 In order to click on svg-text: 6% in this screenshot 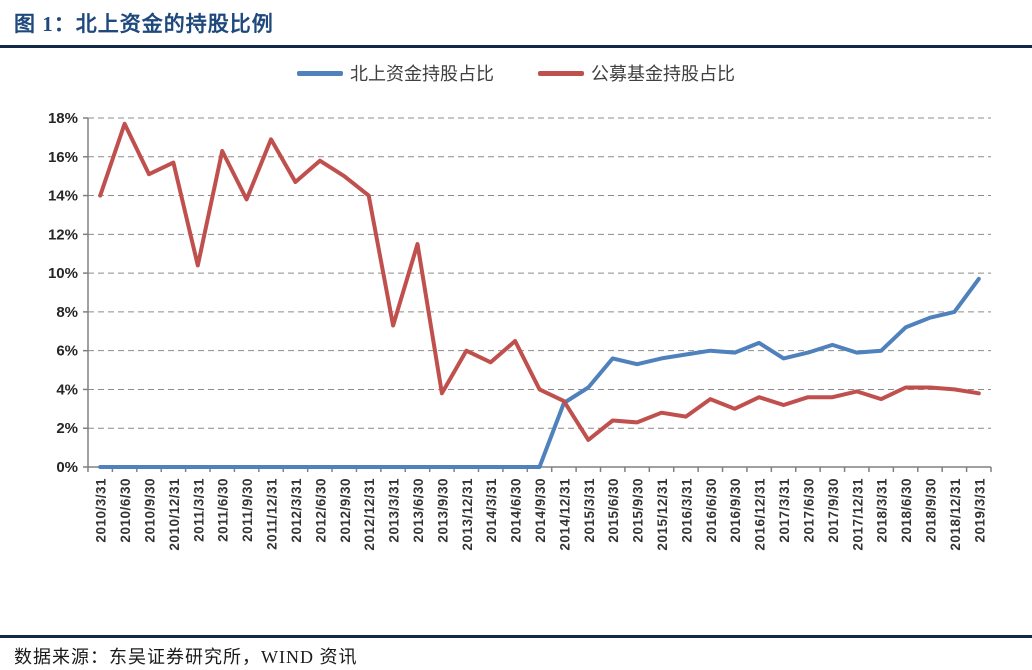, I will do `click(67, 351)`.